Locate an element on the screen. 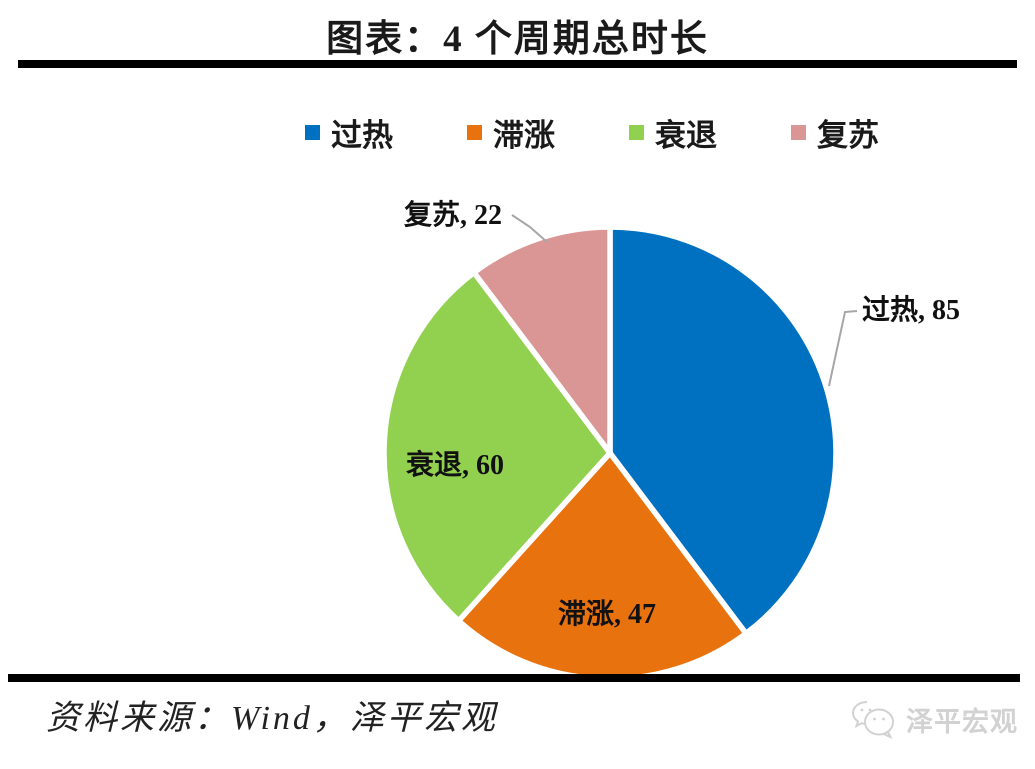  watermark-text: 泽平宏观 is located at coordinates (962, 721).